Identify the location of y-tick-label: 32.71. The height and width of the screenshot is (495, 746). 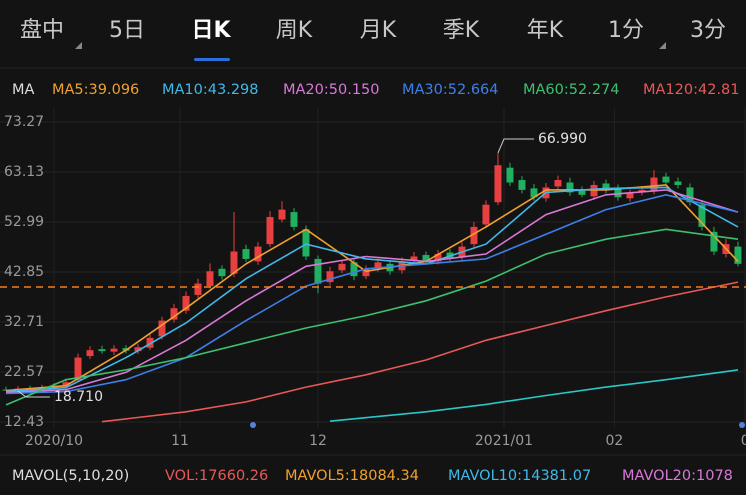
(24, 322).